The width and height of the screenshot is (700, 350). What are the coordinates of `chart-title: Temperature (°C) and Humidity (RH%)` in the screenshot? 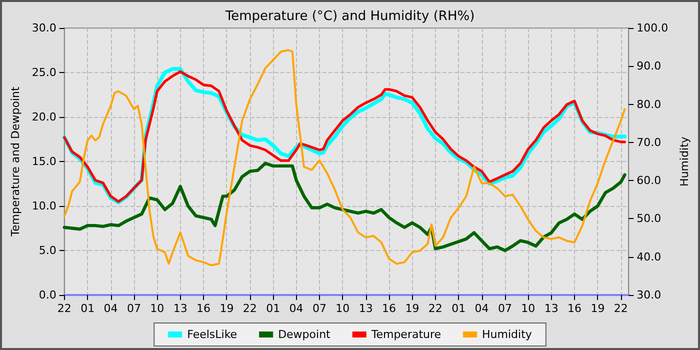 It's located at (349, 16).